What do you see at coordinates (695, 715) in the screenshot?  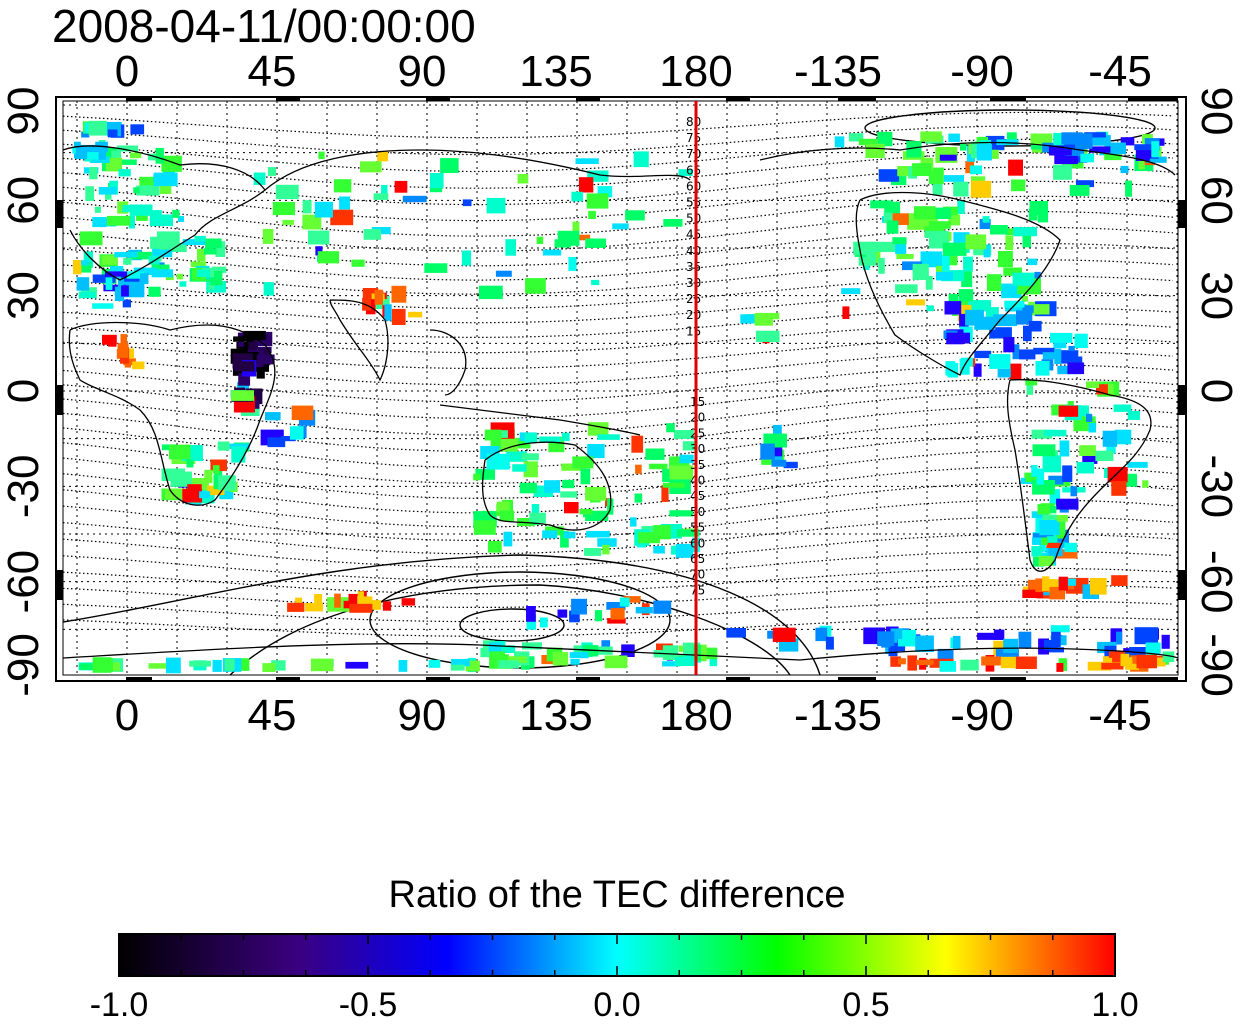 I see `bottom-longitude-label: 180` at bounding box center [695, 715].